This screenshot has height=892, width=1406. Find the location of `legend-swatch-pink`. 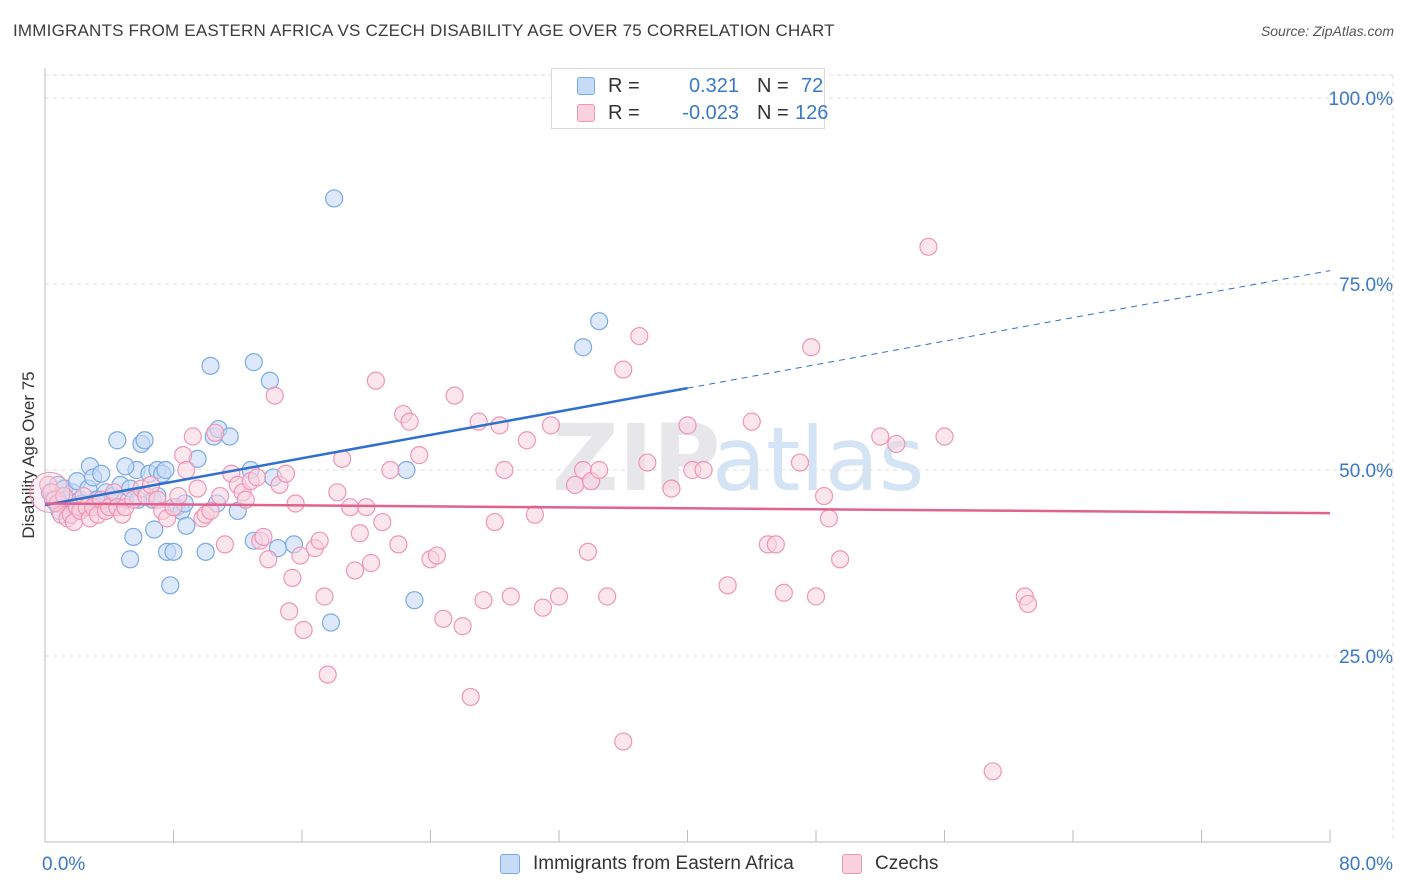

legend-swatch-pink is located at coordinates (586, 113).